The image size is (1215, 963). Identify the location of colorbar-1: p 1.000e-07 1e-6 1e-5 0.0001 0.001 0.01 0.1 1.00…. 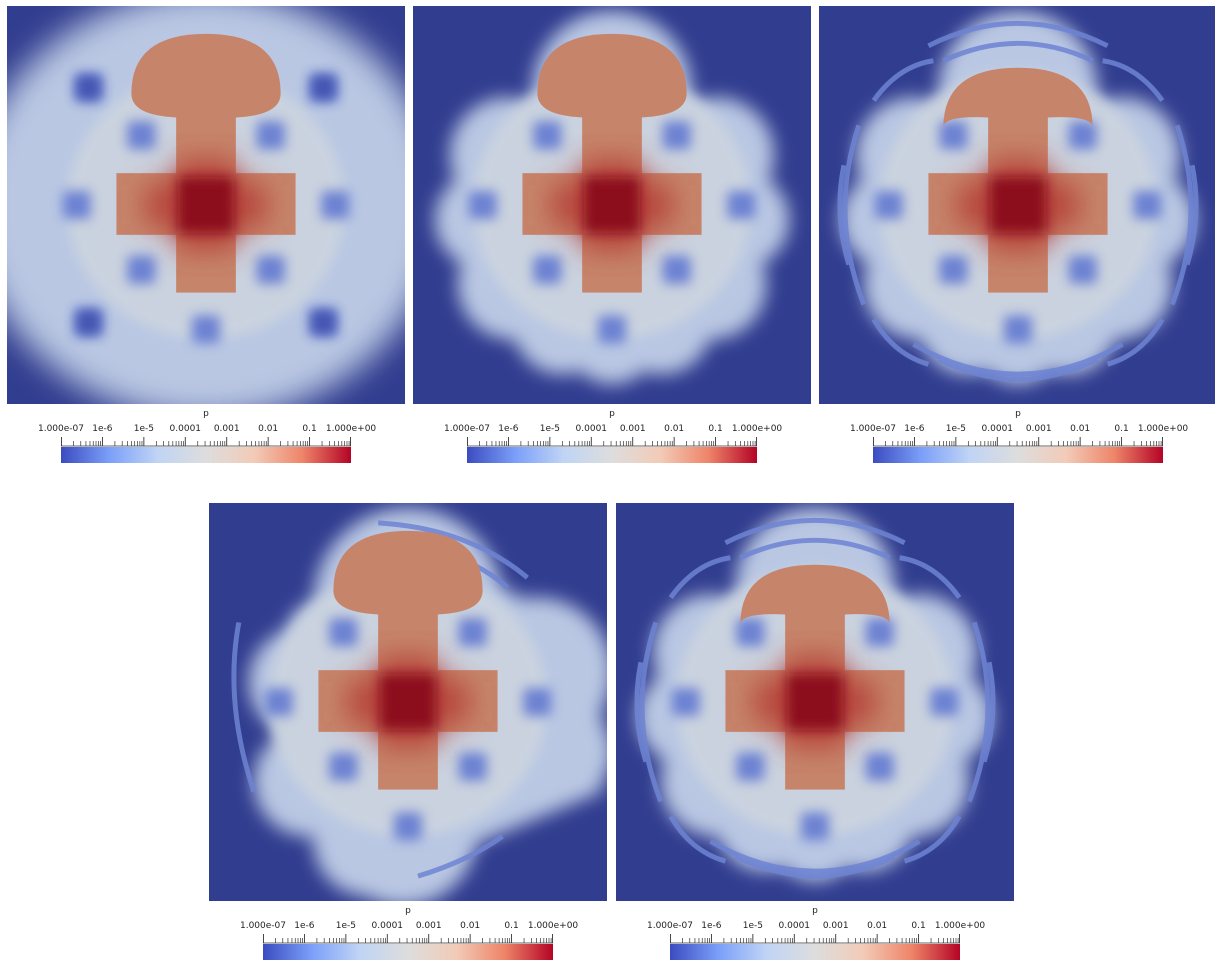
(207, 436).